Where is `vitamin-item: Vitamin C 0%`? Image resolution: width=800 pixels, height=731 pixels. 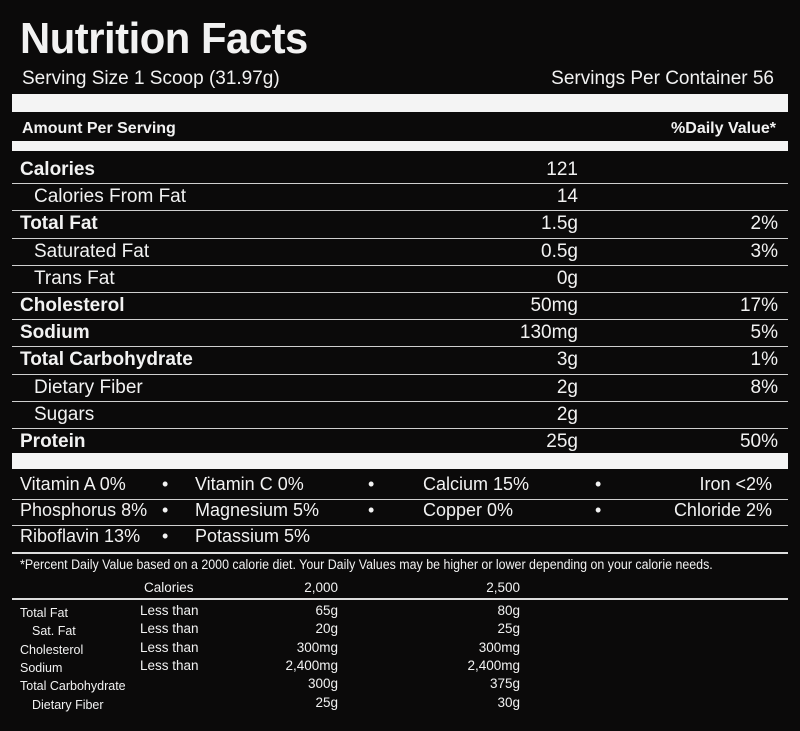
vitamin-item: Vitamin C 0% is located at coordinates (249, 484).